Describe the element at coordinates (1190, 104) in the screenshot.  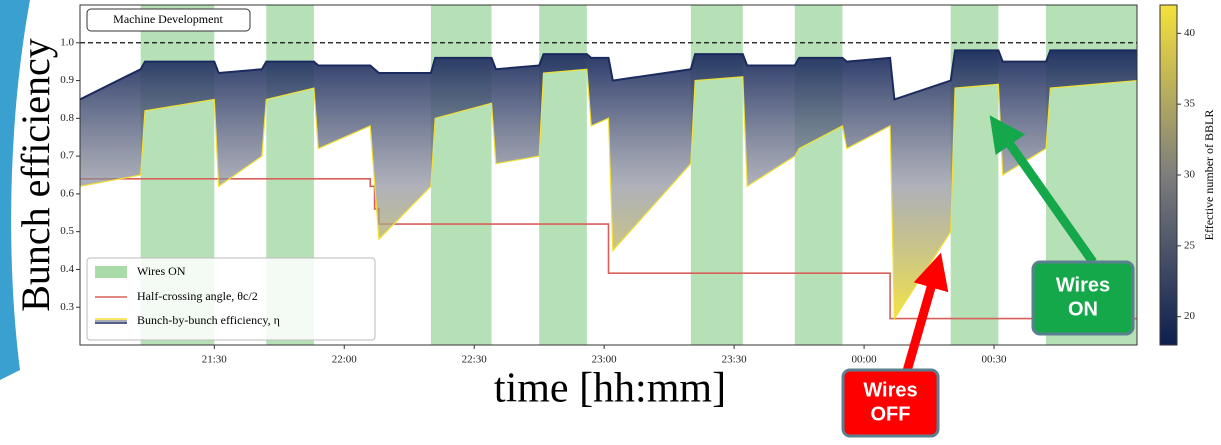
I see `colorbar-tick-label: 35` at that location.